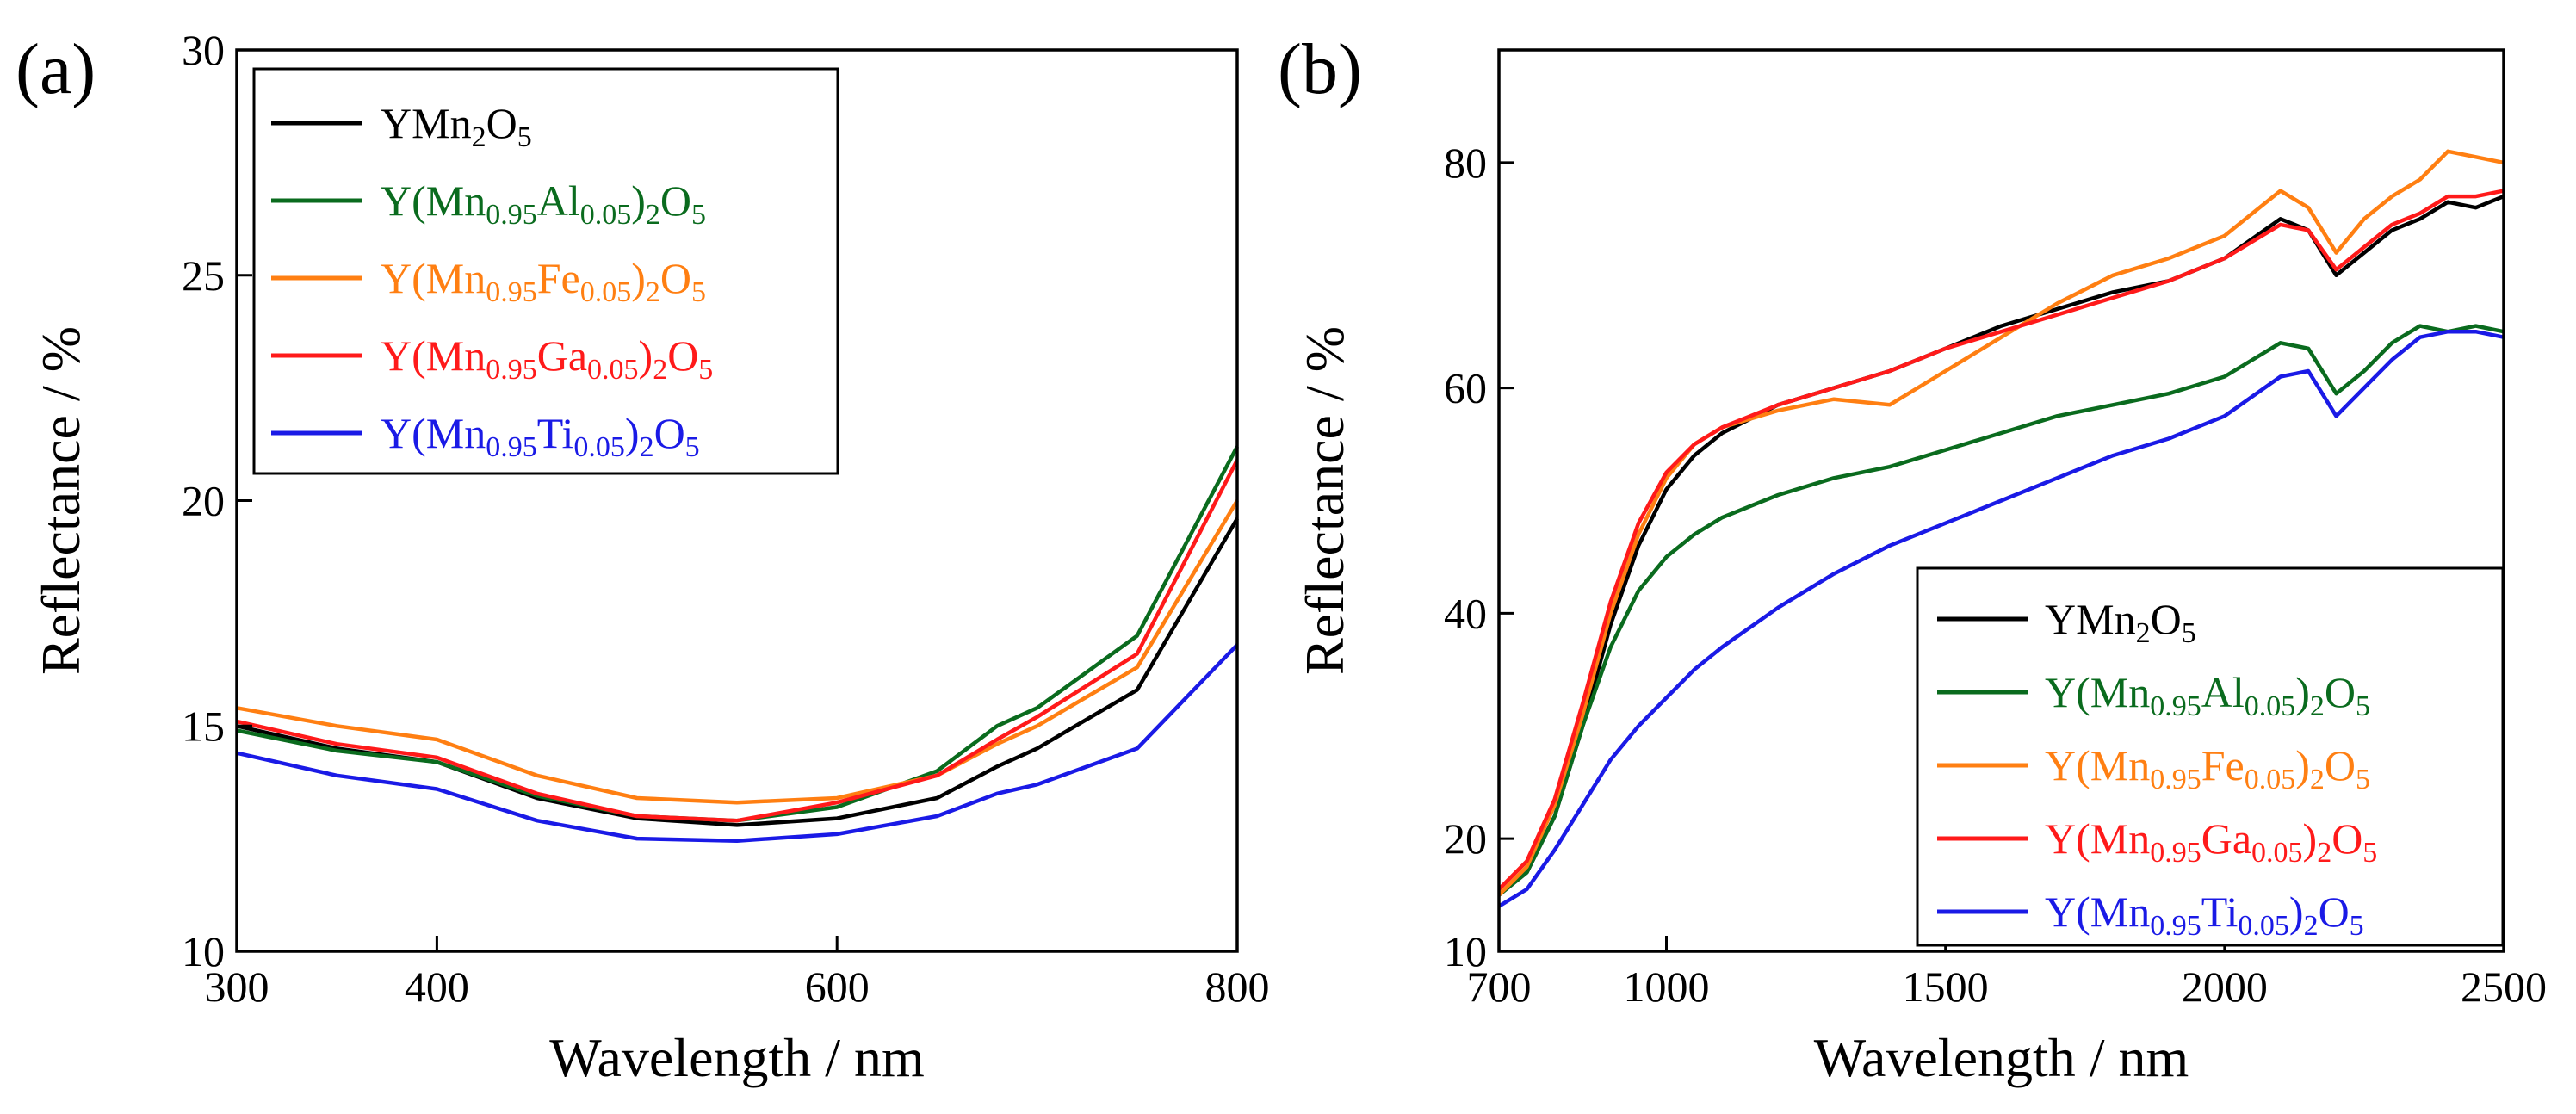 The height and width of the screenshot is (1114, 2576). What do you see at coordinates (1237, 986) in the screenshot?
I see `x-tick-label: 800` at bounding box center [1237, 986].